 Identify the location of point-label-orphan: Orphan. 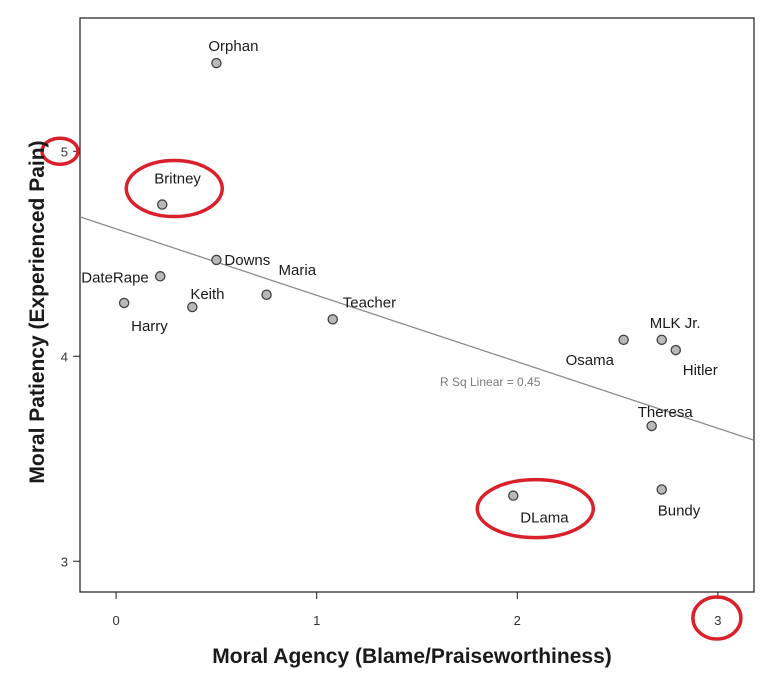
(233, 46).